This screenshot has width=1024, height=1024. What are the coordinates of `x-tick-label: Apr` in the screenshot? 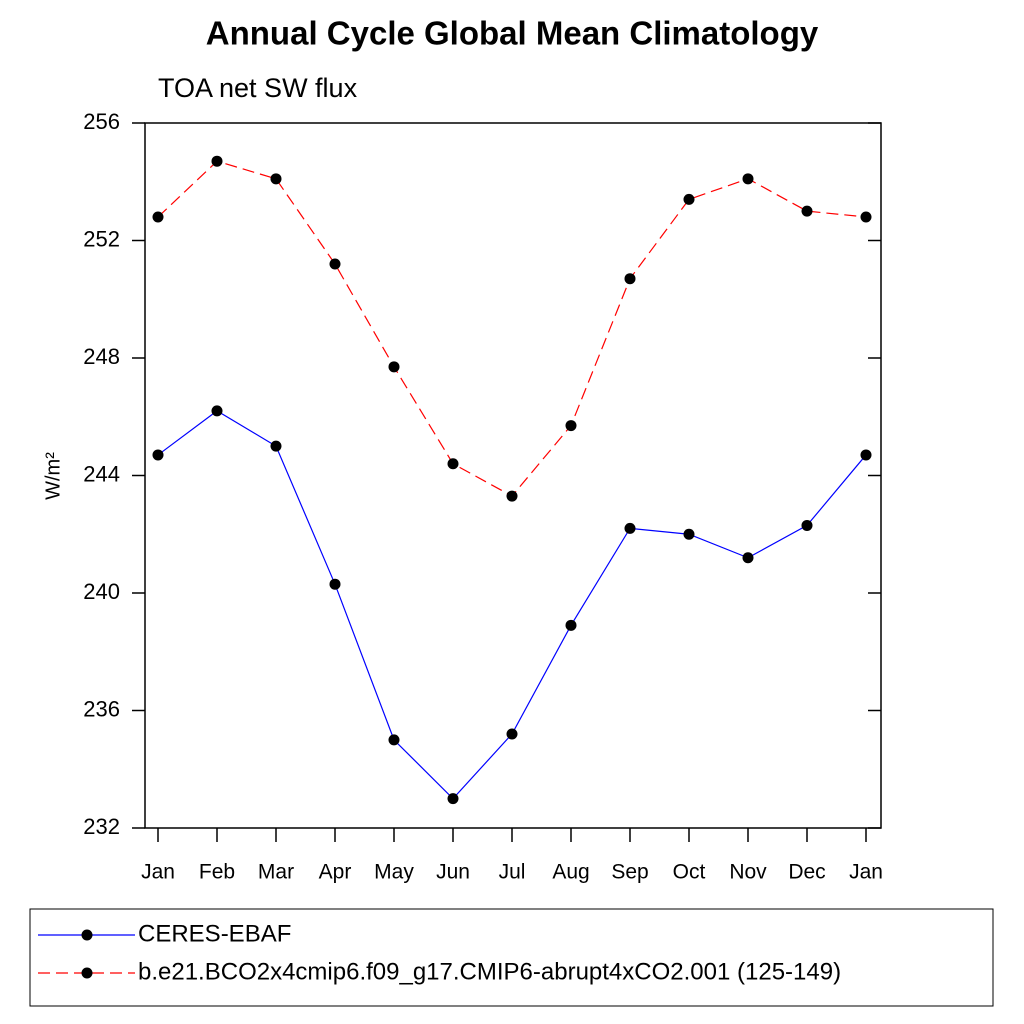 It's located at (335, 872).